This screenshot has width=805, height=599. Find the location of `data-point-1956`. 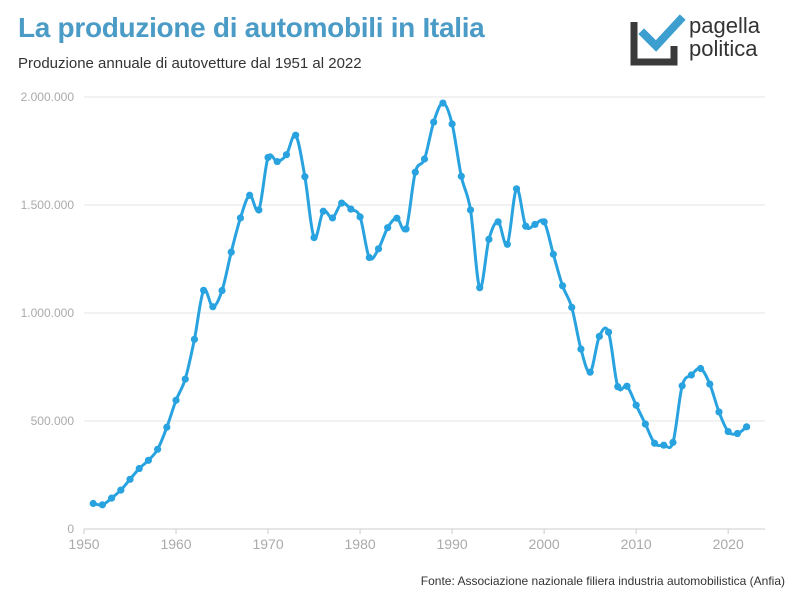

data-point-1956 is located at coordinates (139, 468).